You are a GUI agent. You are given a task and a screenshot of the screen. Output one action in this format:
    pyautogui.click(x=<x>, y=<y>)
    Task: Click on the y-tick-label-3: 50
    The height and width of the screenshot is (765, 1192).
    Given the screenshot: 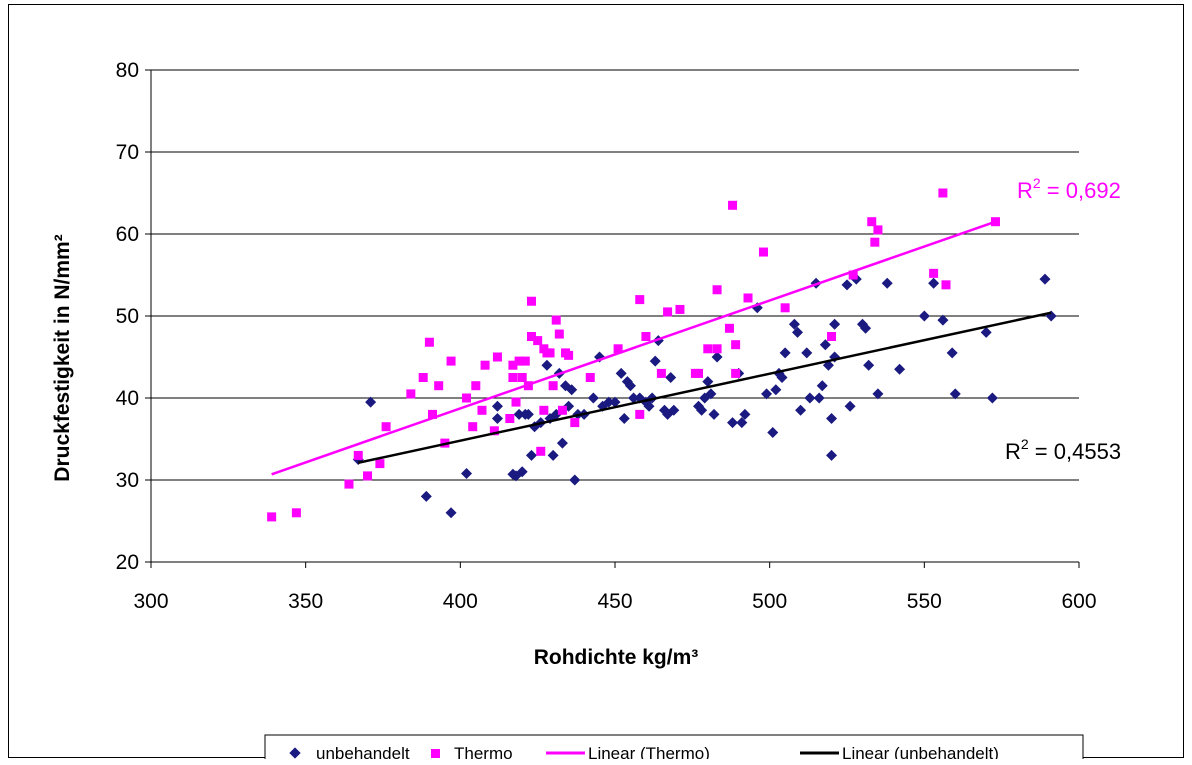 What is the action you would take?
    pyautogui.click(x=127, y=316)
    